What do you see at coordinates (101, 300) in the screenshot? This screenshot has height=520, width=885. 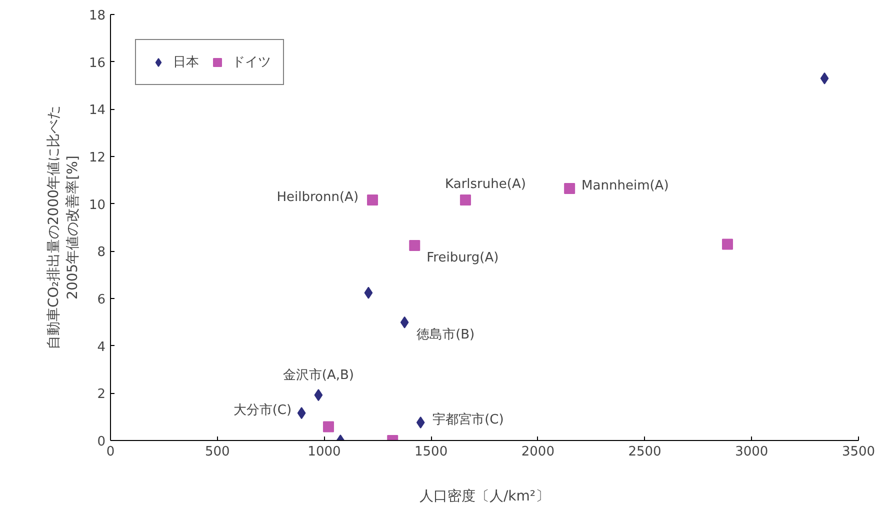 I see `y-tick-label: 6` at bounding box center [101, 300].